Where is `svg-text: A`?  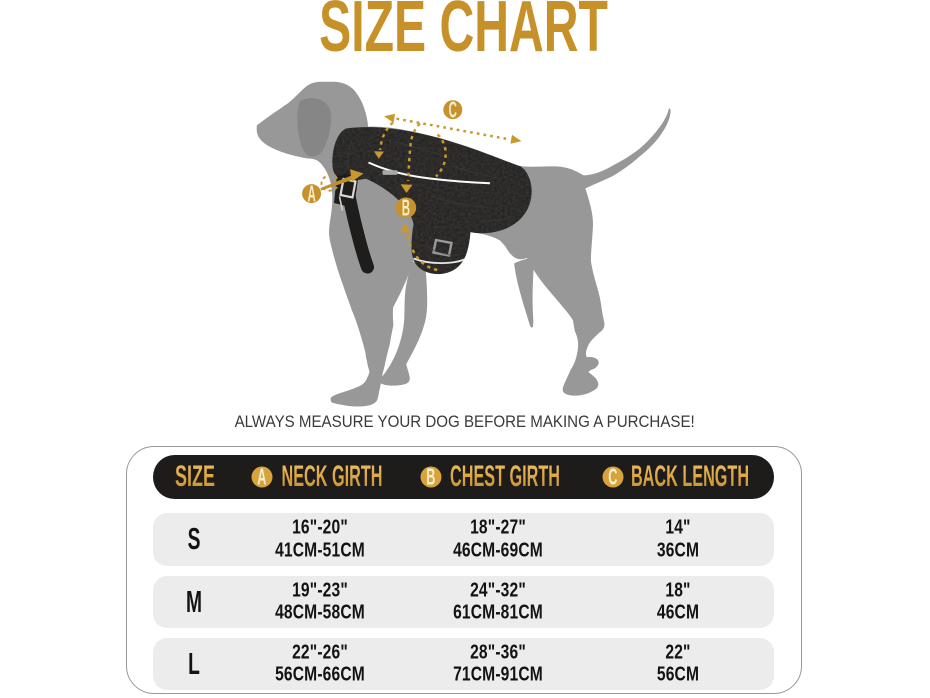
svg-text: A is located at coordinates (311, 193).